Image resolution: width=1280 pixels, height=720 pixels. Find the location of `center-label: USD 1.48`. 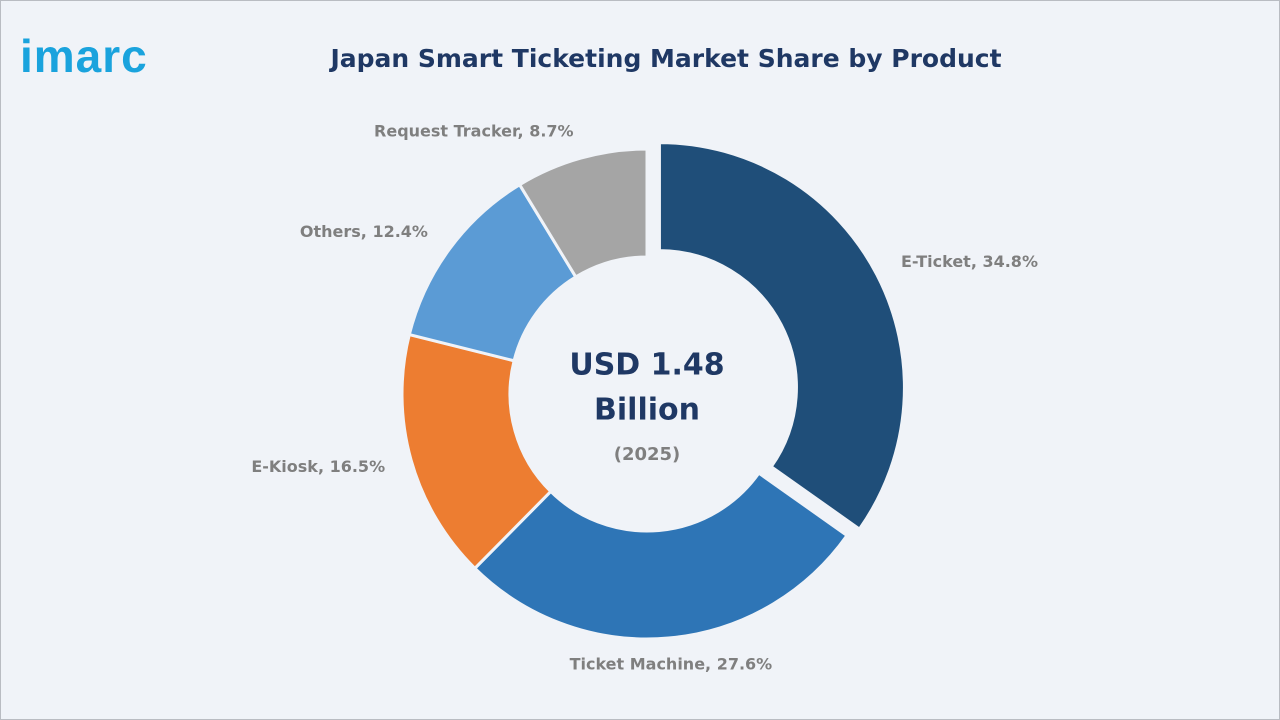

center-label: USD 1.48 is located at coordinates (646, 365).